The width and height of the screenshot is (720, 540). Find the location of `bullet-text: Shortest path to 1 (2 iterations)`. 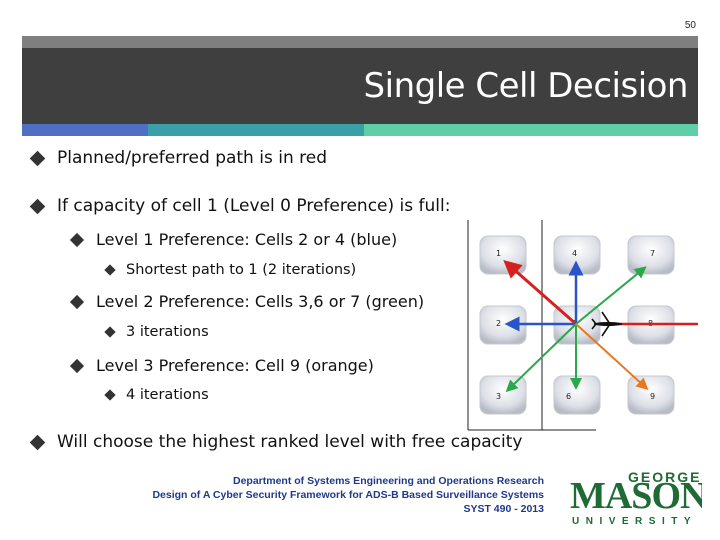

bullet-text: Shortest path to 1 (2 iterations) is located at coordinates (241, 270).